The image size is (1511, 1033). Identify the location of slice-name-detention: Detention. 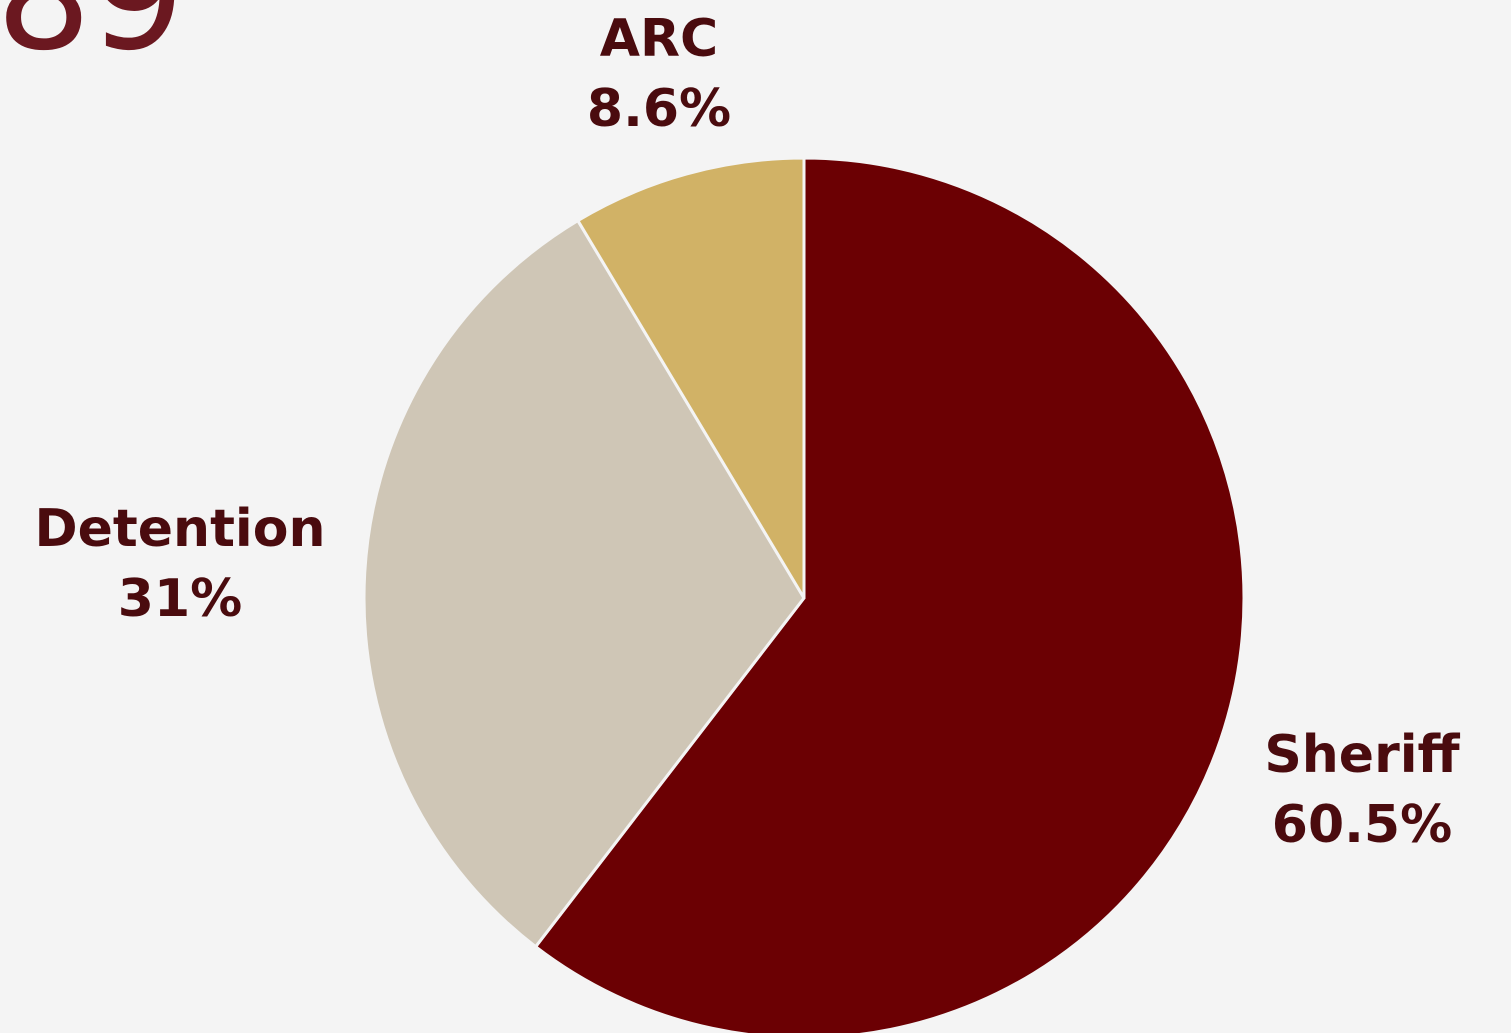
(180, 529).